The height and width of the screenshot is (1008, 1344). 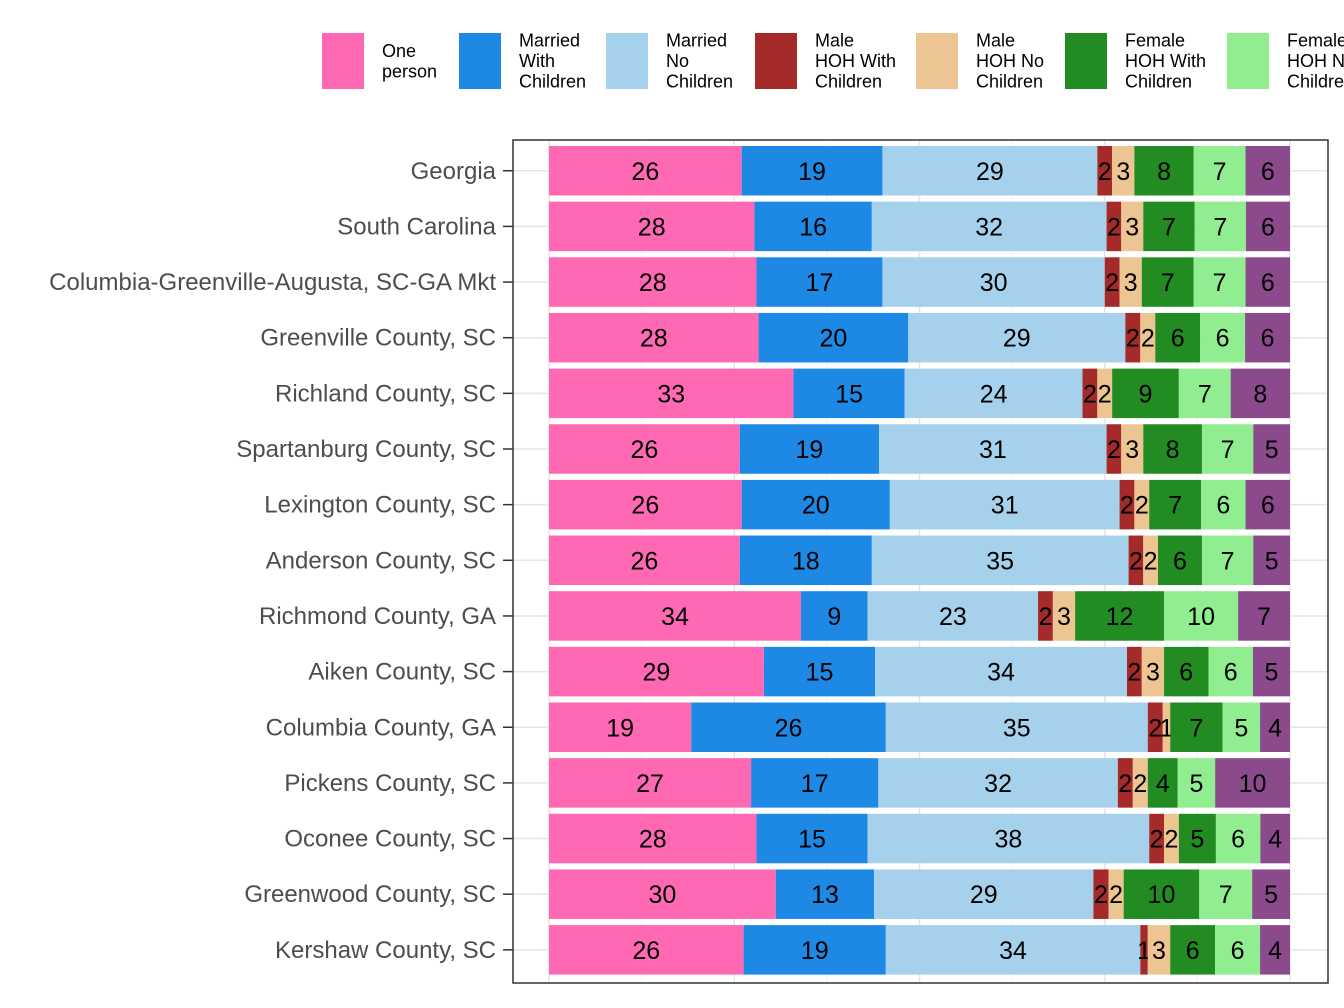 I want to click on y-tick-label: Lexington County, SC, so click(x=380, y=505).